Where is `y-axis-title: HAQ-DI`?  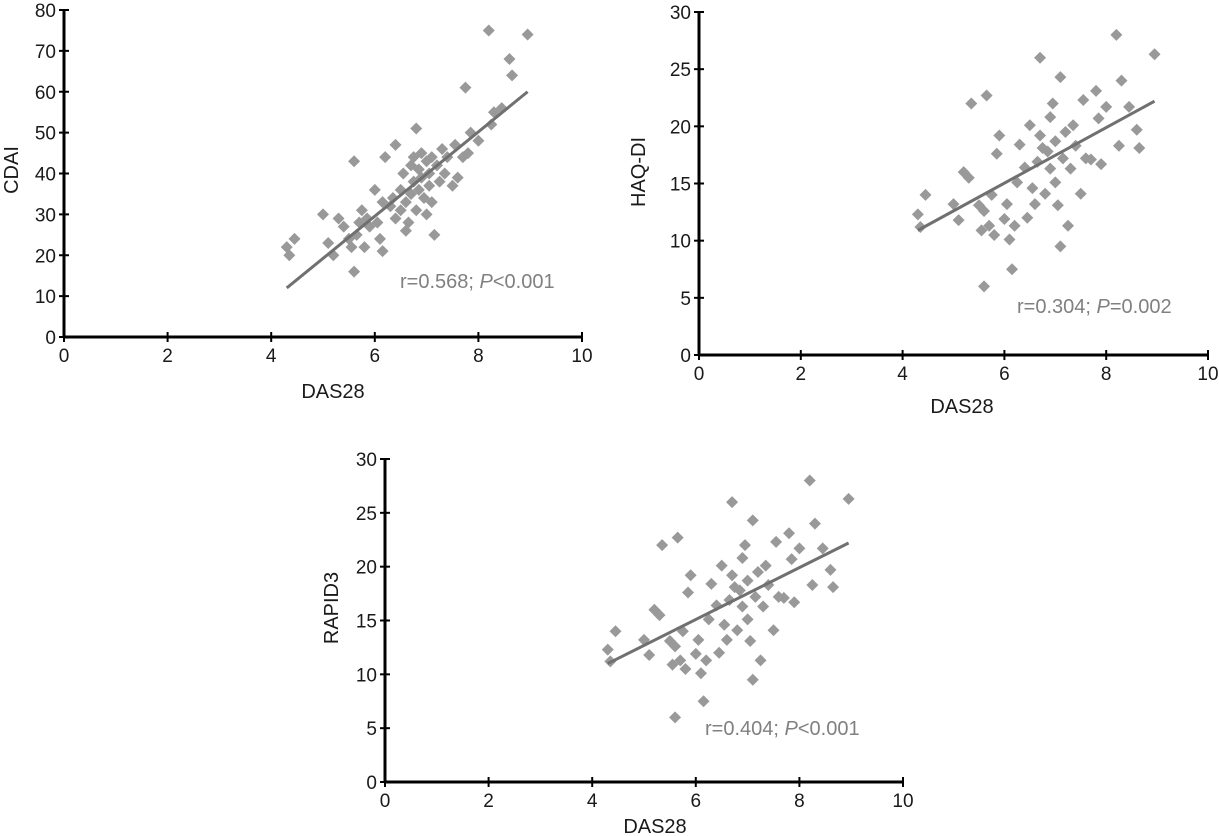 y-axis-title: HAQ-DI is located at coordinates (639, 172).